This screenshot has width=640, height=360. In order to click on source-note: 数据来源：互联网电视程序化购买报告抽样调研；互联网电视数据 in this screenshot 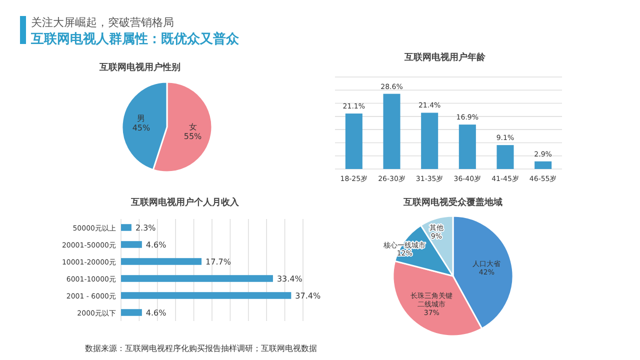, I will do `click(201, 348)`.